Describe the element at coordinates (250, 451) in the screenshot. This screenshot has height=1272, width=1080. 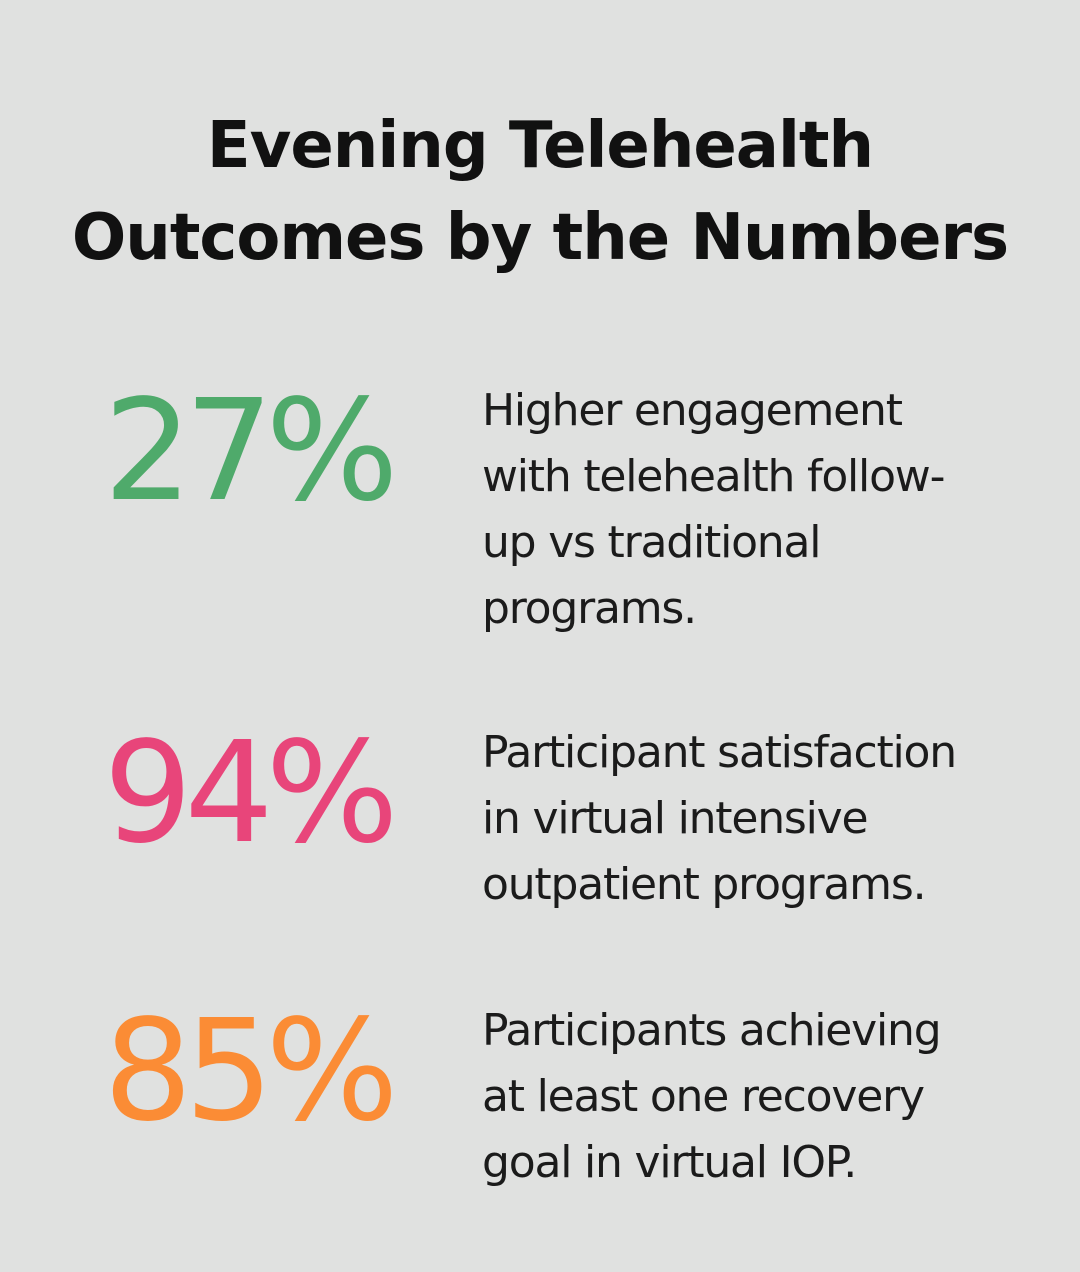
I see `stat-value: 27%` at that location.